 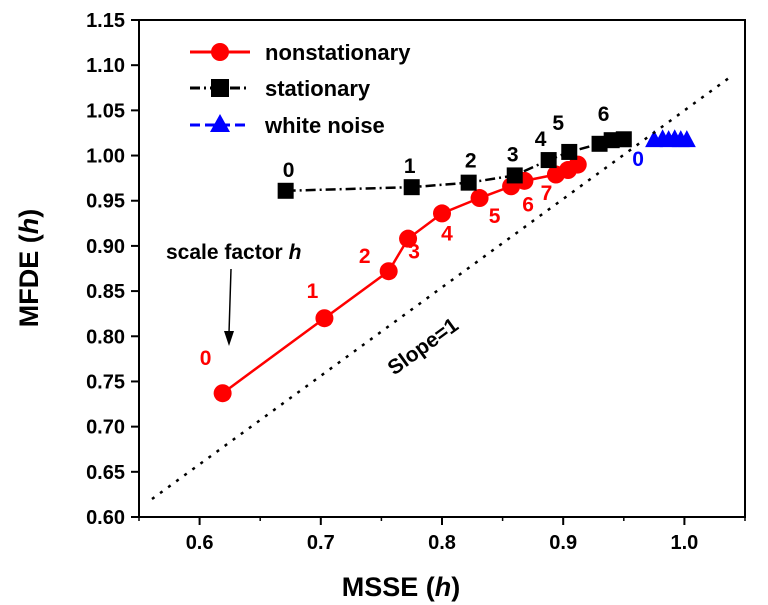 What do you see at coordinates (105, 66) in the screenshot?
I see `y-tick-label: 1.10` at bounding box center [105, 66].